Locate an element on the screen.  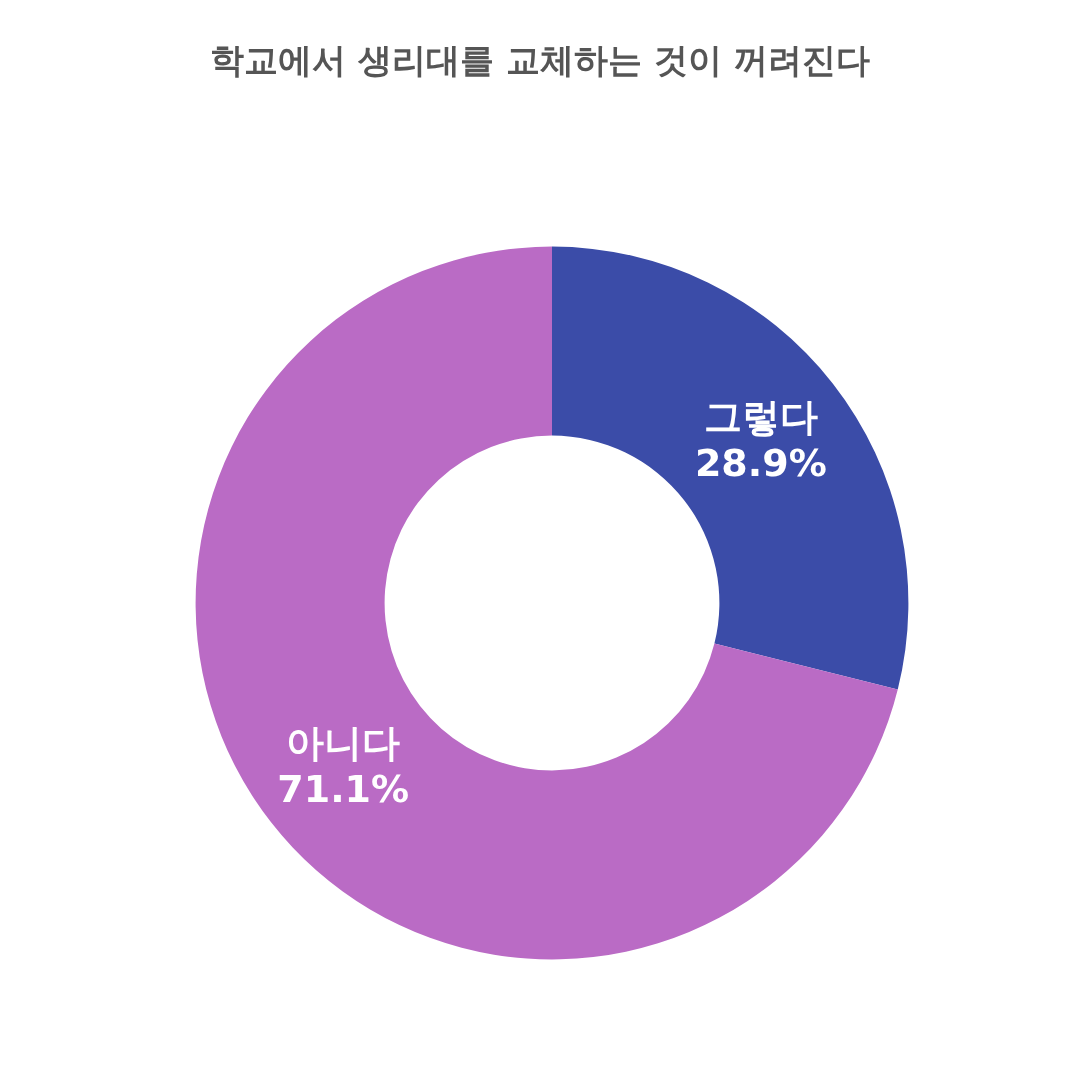
data-label: 71.1% is located at coordinates (343, 789).